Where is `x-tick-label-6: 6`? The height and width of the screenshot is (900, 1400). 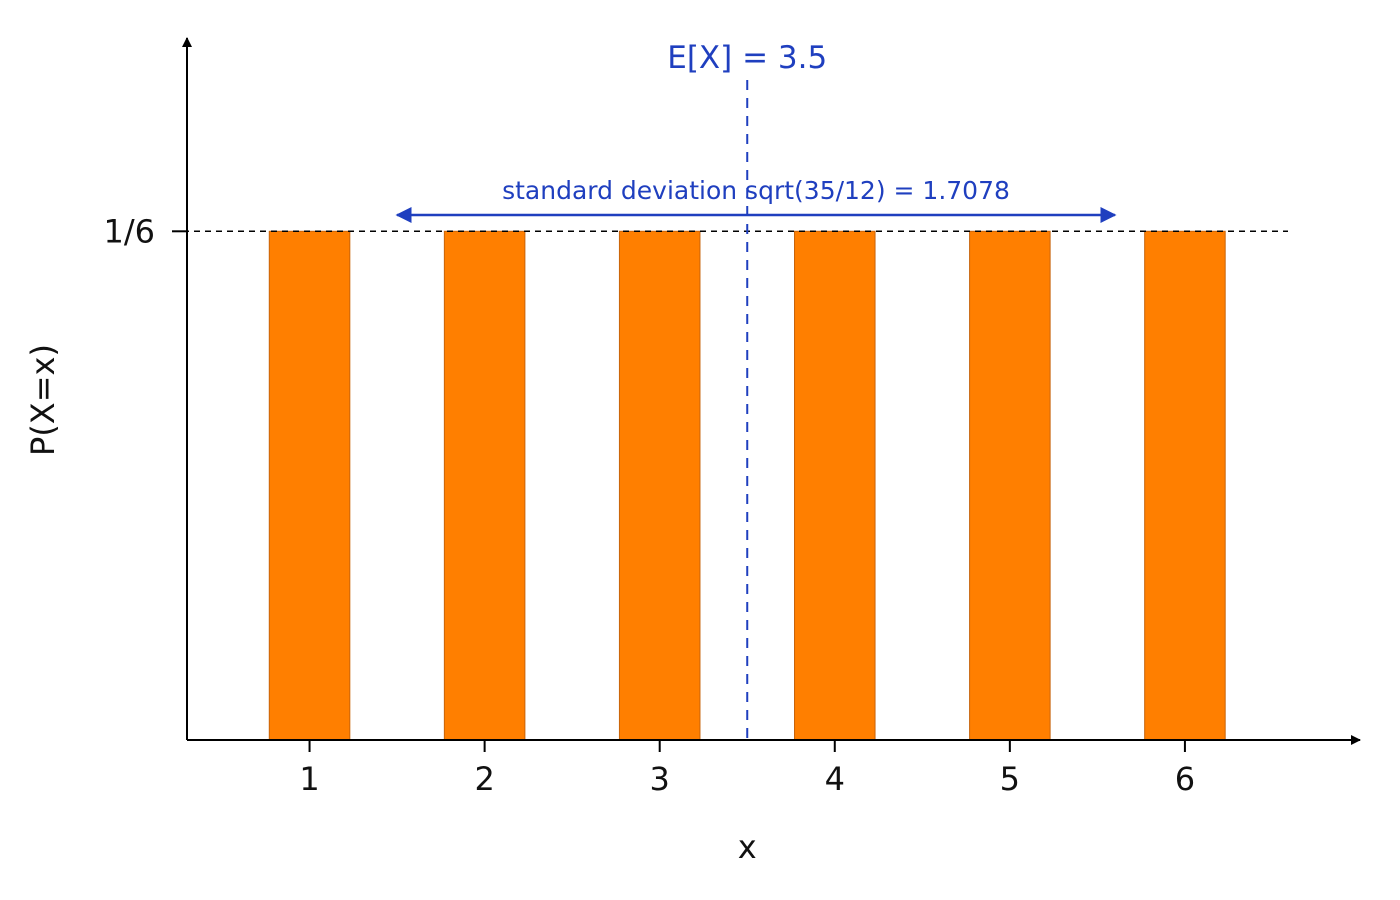
x-tick-label-6: 6 is located at coordinates (1185, 779).